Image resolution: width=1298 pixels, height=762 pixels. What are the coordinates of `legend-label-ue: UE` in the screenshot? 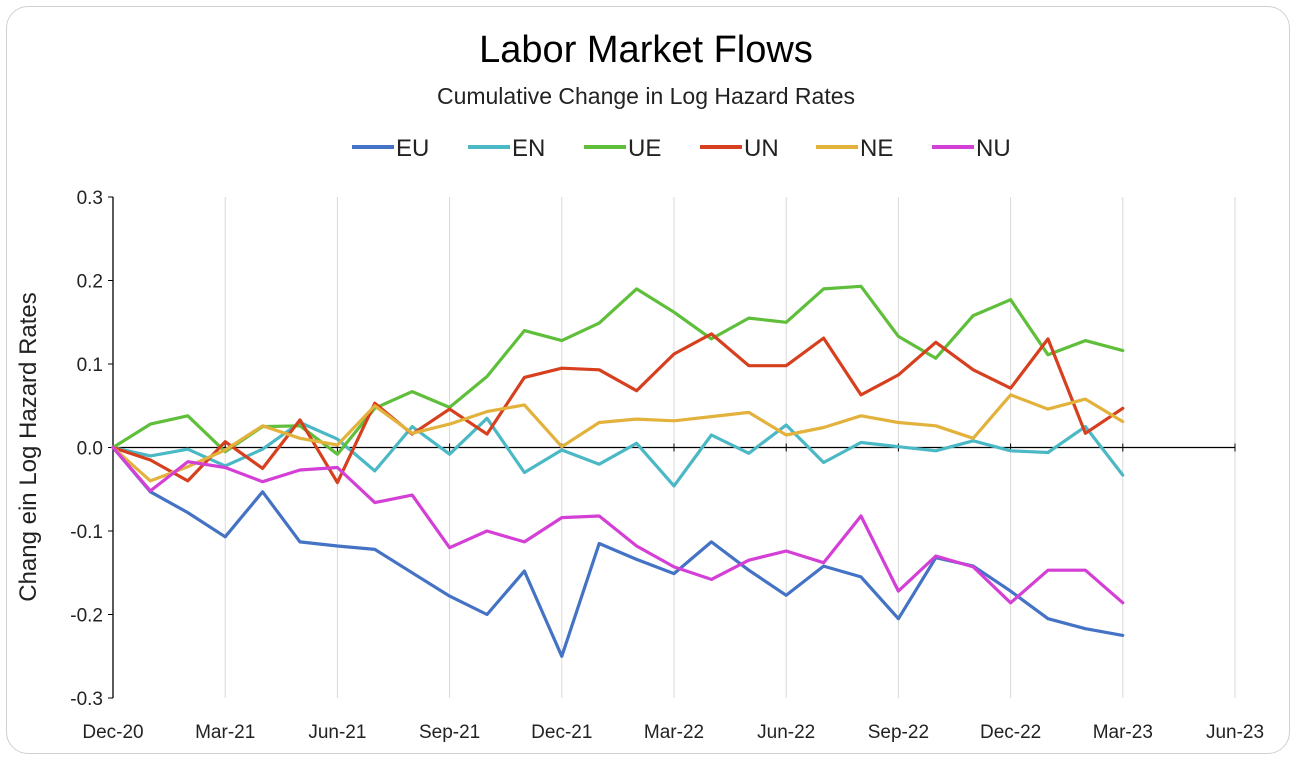 It's located at (644, 148).